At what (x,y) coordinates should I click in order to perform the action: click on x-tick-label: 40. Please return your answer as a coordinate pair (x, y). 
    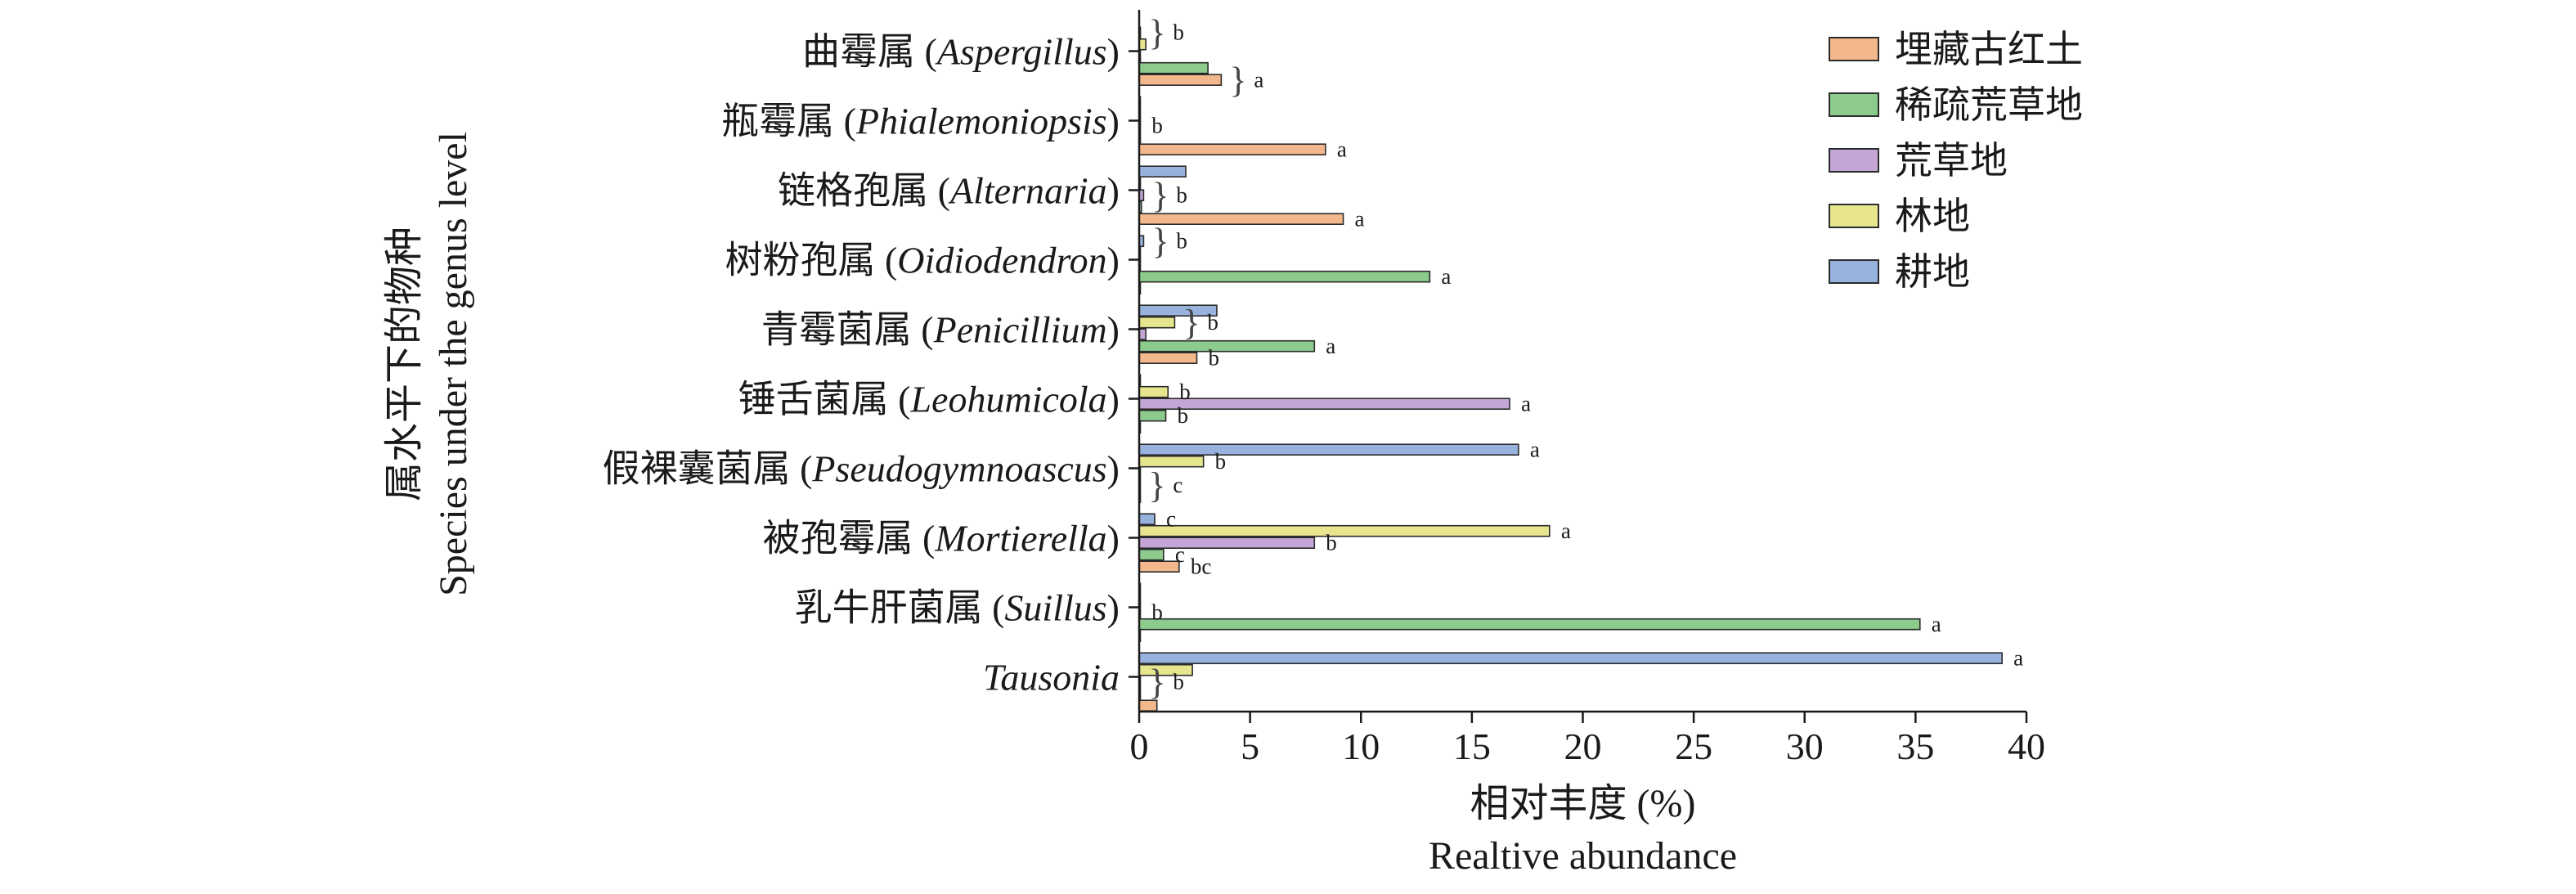
    Looking at the image, I should click on (2027, 746).